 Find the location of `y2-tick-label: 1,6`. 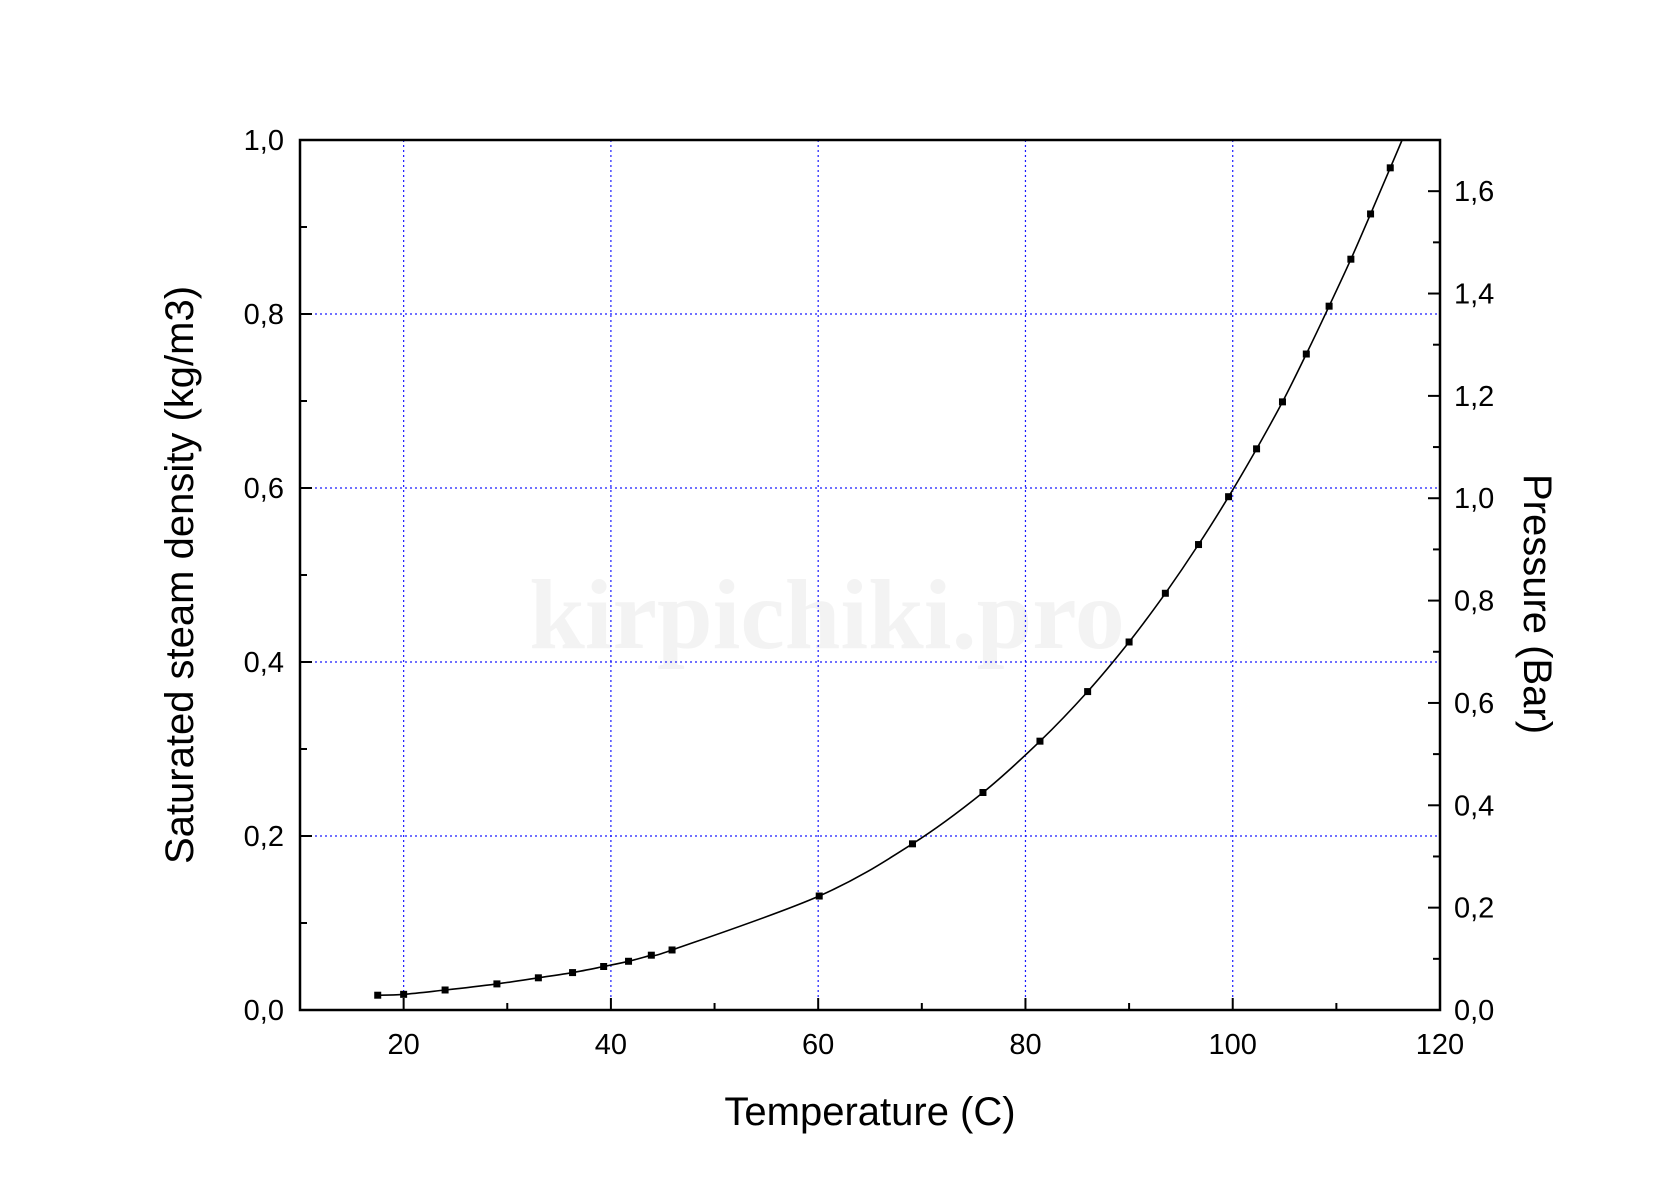

y2-tick-label: 1,6 is located at coordinates (1474, 192).